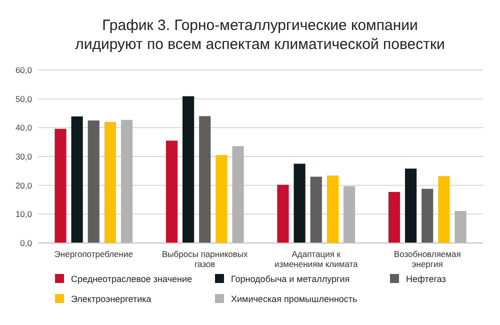 Image resolution: width=500 pixels, height=325 pixels. What do you see at coordinates (316, 259) in the screenshot?
I see `x-tick-label: Адаптация к изменениям климата` at bounding box center [316, 259].